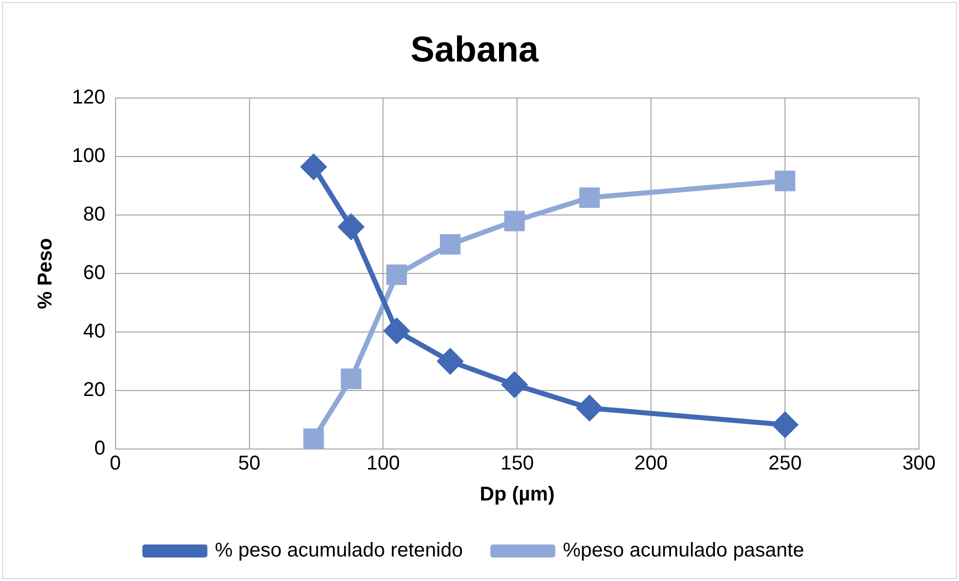 Image resolution: width=959 pixels, height=581 pixels. Describe the element at coordinates (651, 463) in the screenshot. I see `x-tick-label: 200` at that location.